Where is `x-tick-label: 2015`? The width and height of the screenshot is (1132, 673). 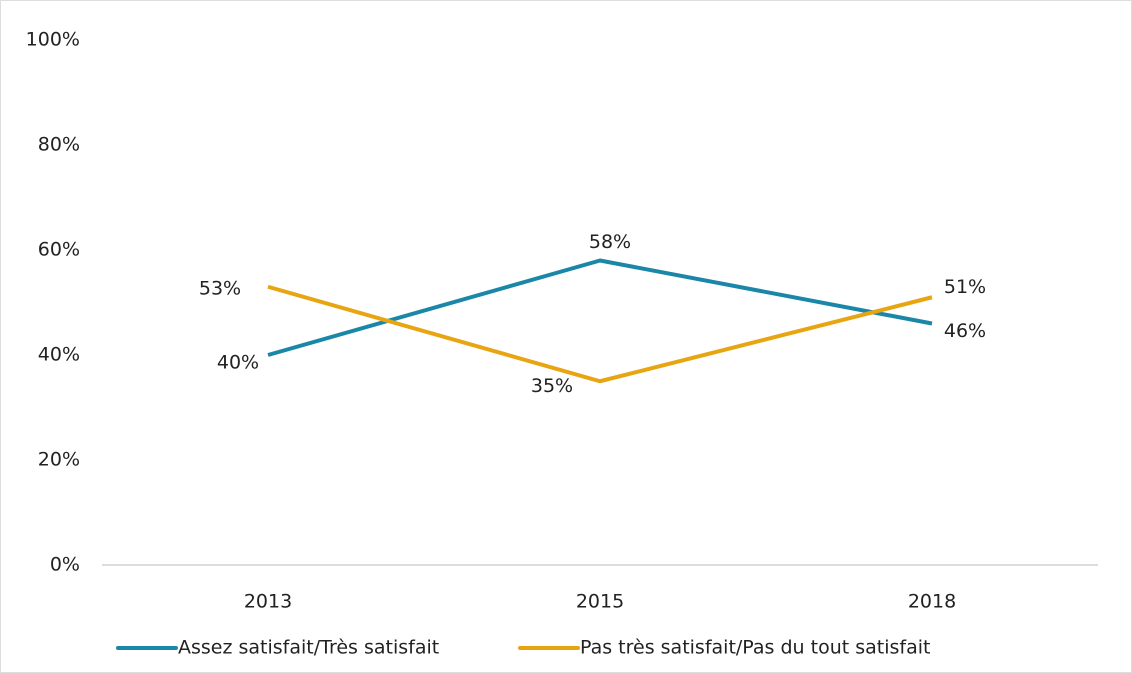 x-tick-label: 2015 is located at coordinates (600, 602).